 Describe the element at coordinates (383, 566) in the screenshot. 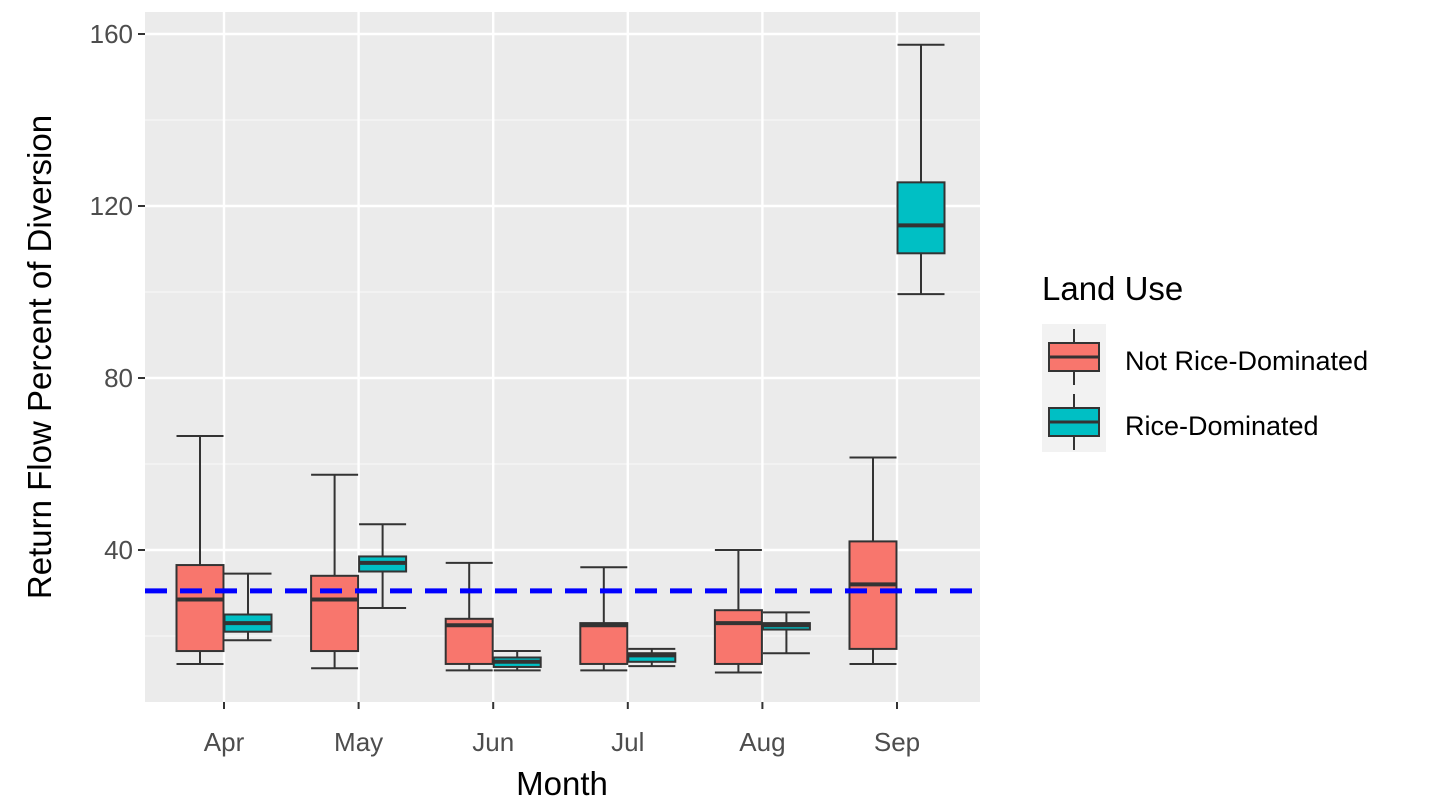

I see `box-rice-dominated-may` at that location.